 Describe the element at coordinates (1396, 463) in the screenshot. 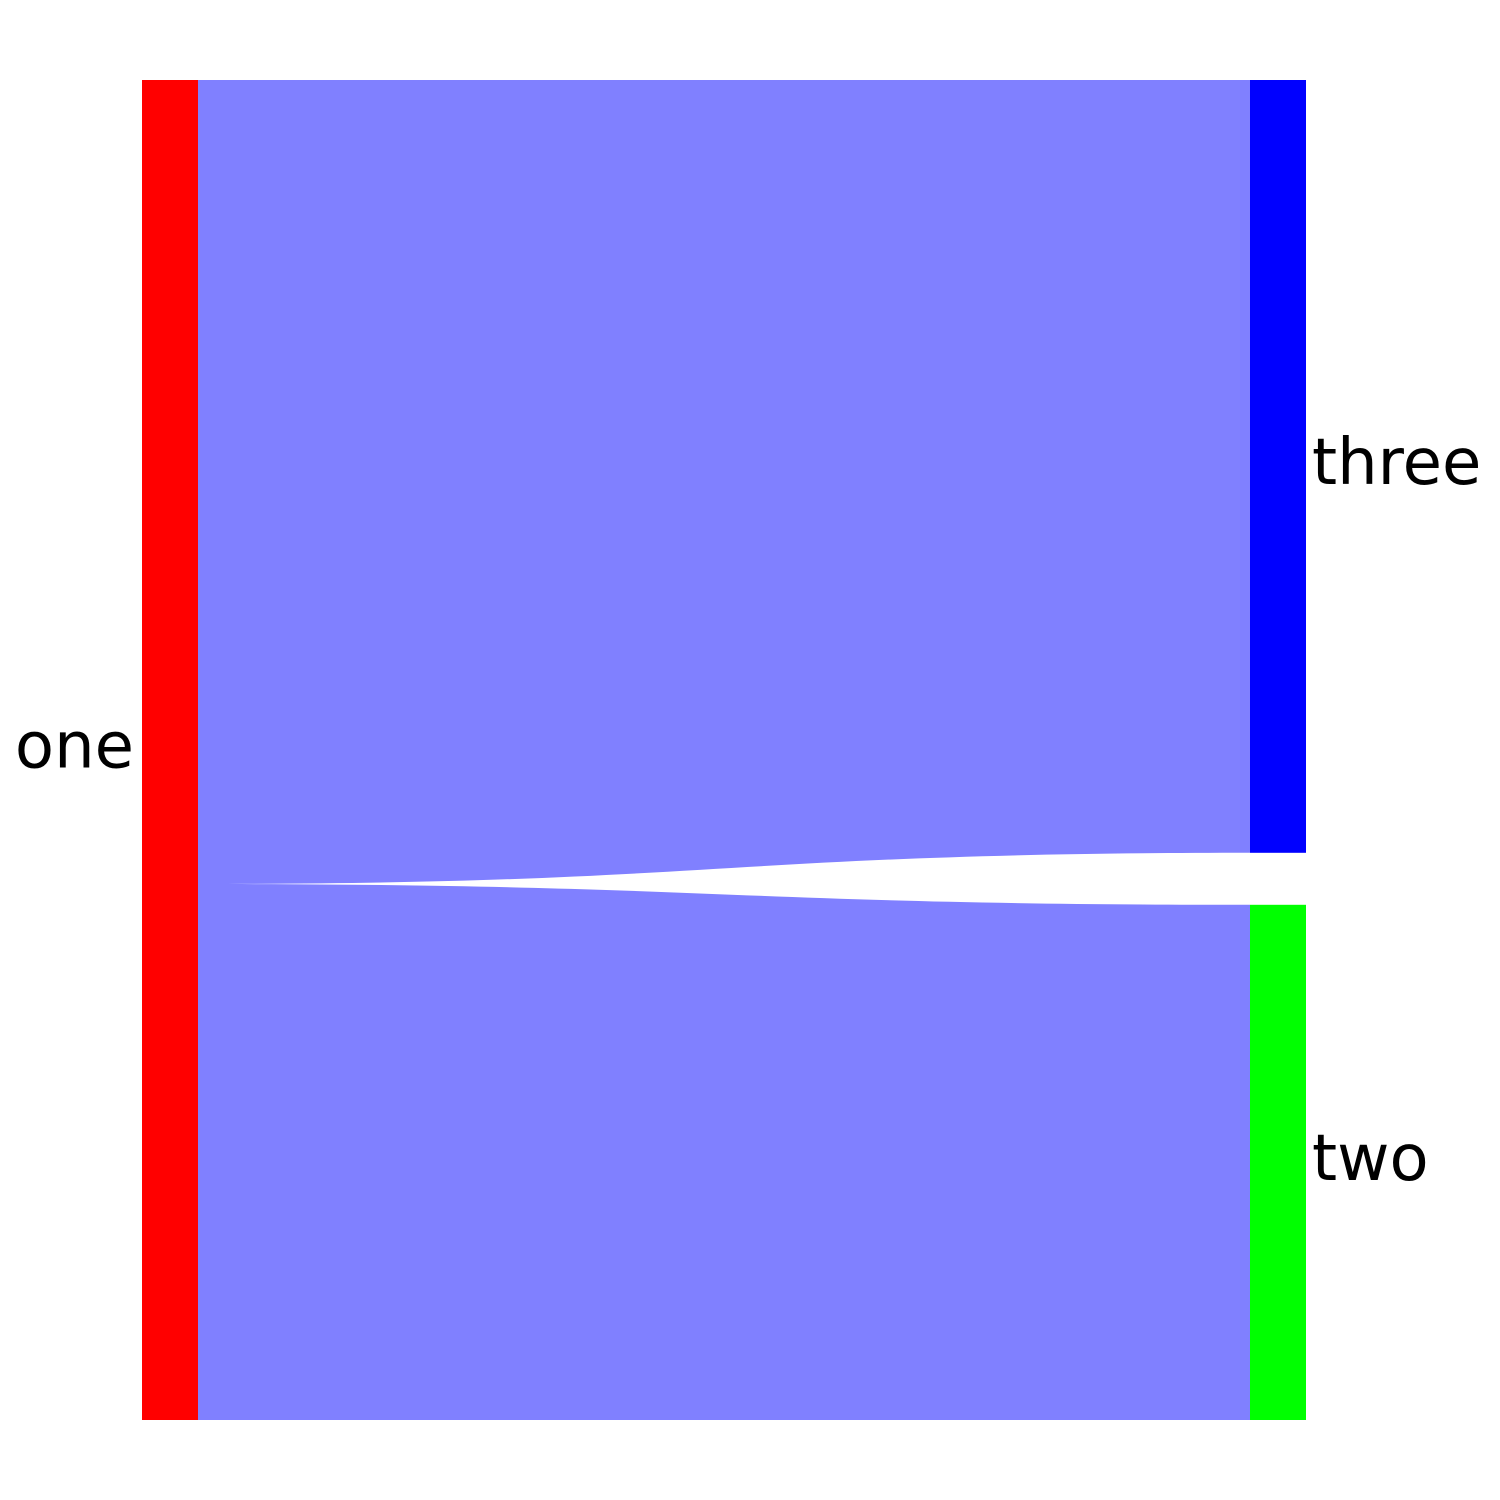

I see `node-label-three: three` at that location.